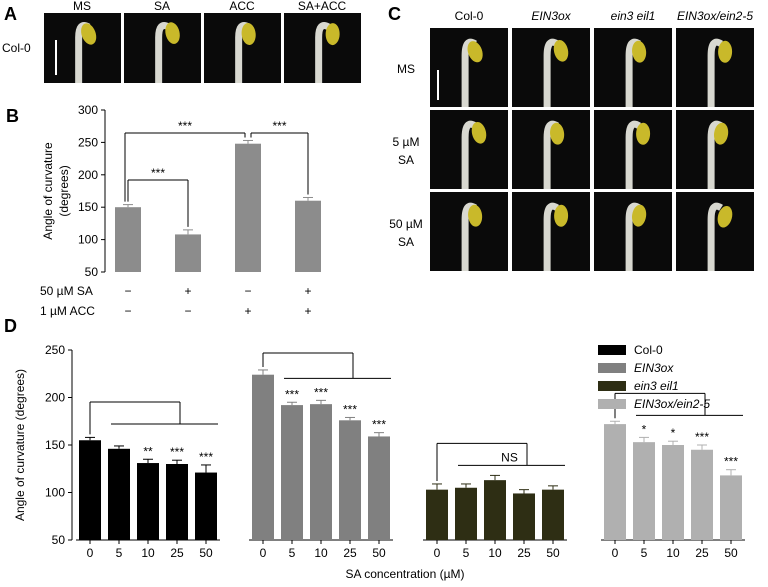 The width and height of the screenshot is (768, 587). Describe the element at coordinates (394, 14) in the screenshot. I see `panel-letter: C` at that location.